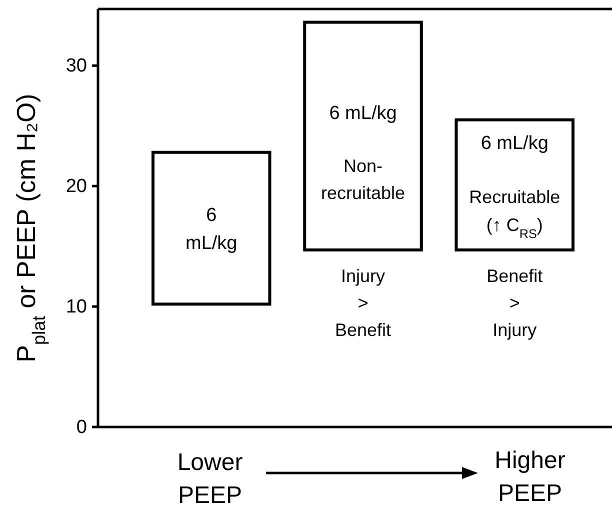  Describe the element at coordinates (76, 187) in the screenshot. I see `y-tick-label: 20` at that location.